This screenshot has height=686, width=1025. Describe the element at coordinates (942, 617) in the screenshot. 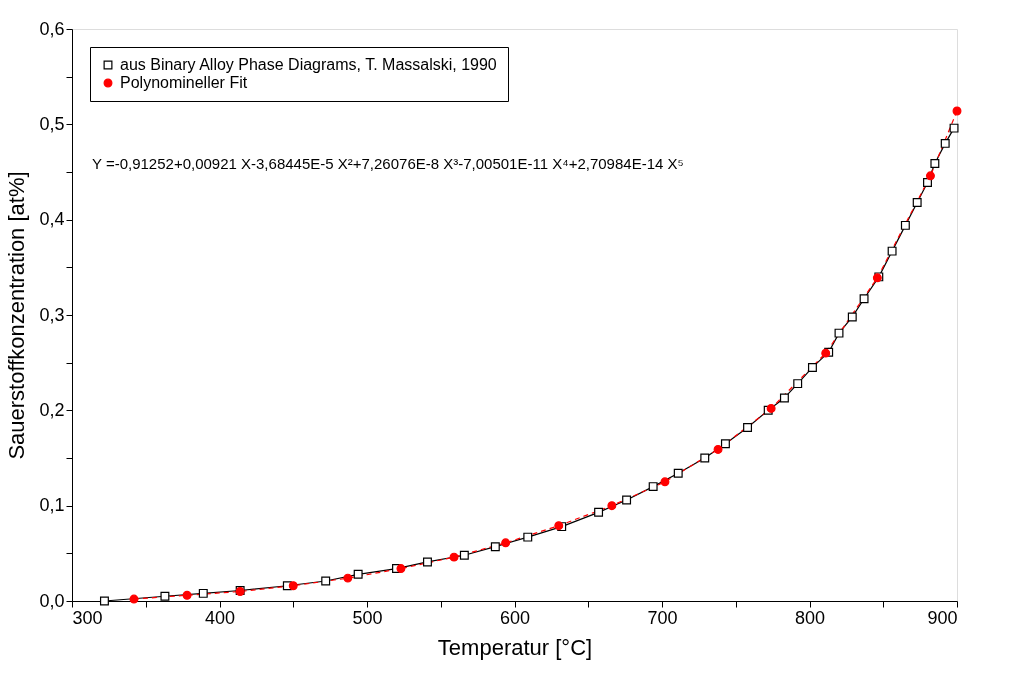

I see `x-tick-label: 900` at that location.